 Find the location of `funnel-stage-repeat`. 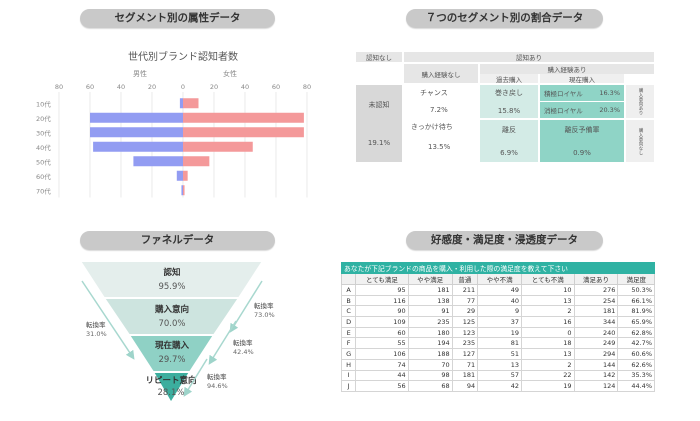

funnel-stage-repeat is located at coordinates (171, 388).